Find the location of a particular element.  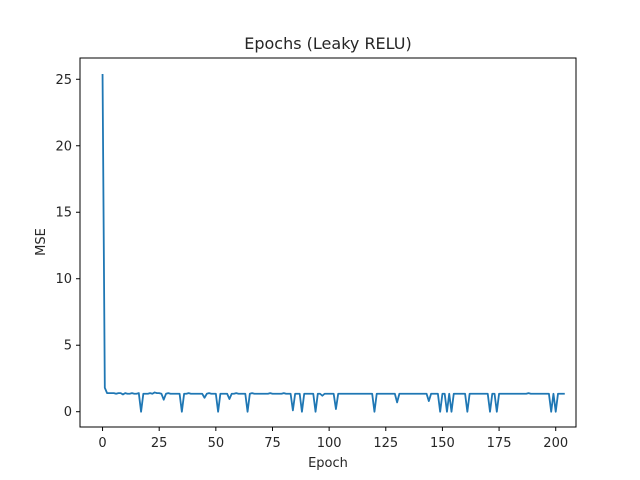

x-tick-label: 150 is located at coordinates (442, 443).